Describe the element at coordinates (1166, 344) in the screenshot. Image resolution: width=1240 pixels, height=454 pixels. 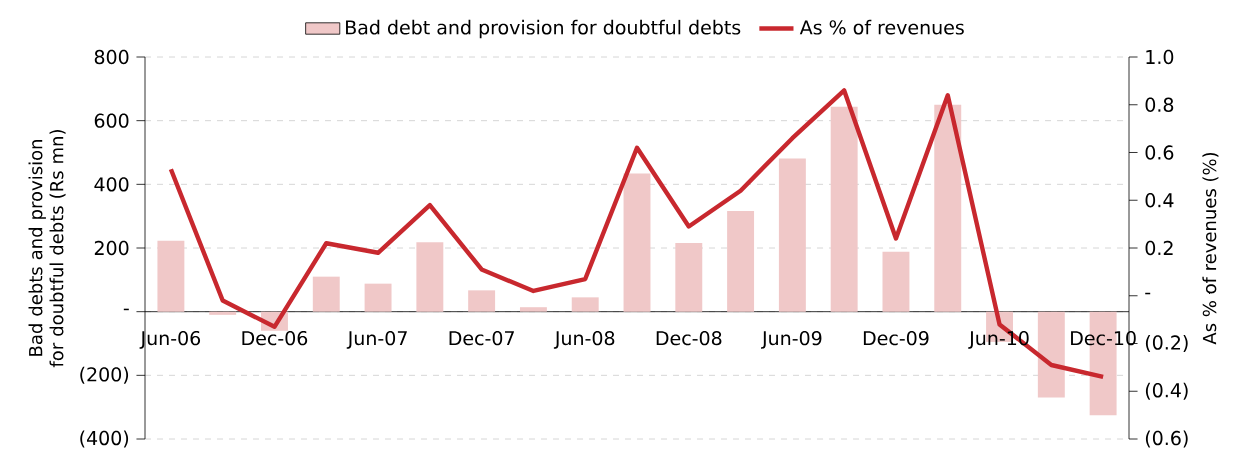
I see `y2-tick-label: (0.2)` at that location.